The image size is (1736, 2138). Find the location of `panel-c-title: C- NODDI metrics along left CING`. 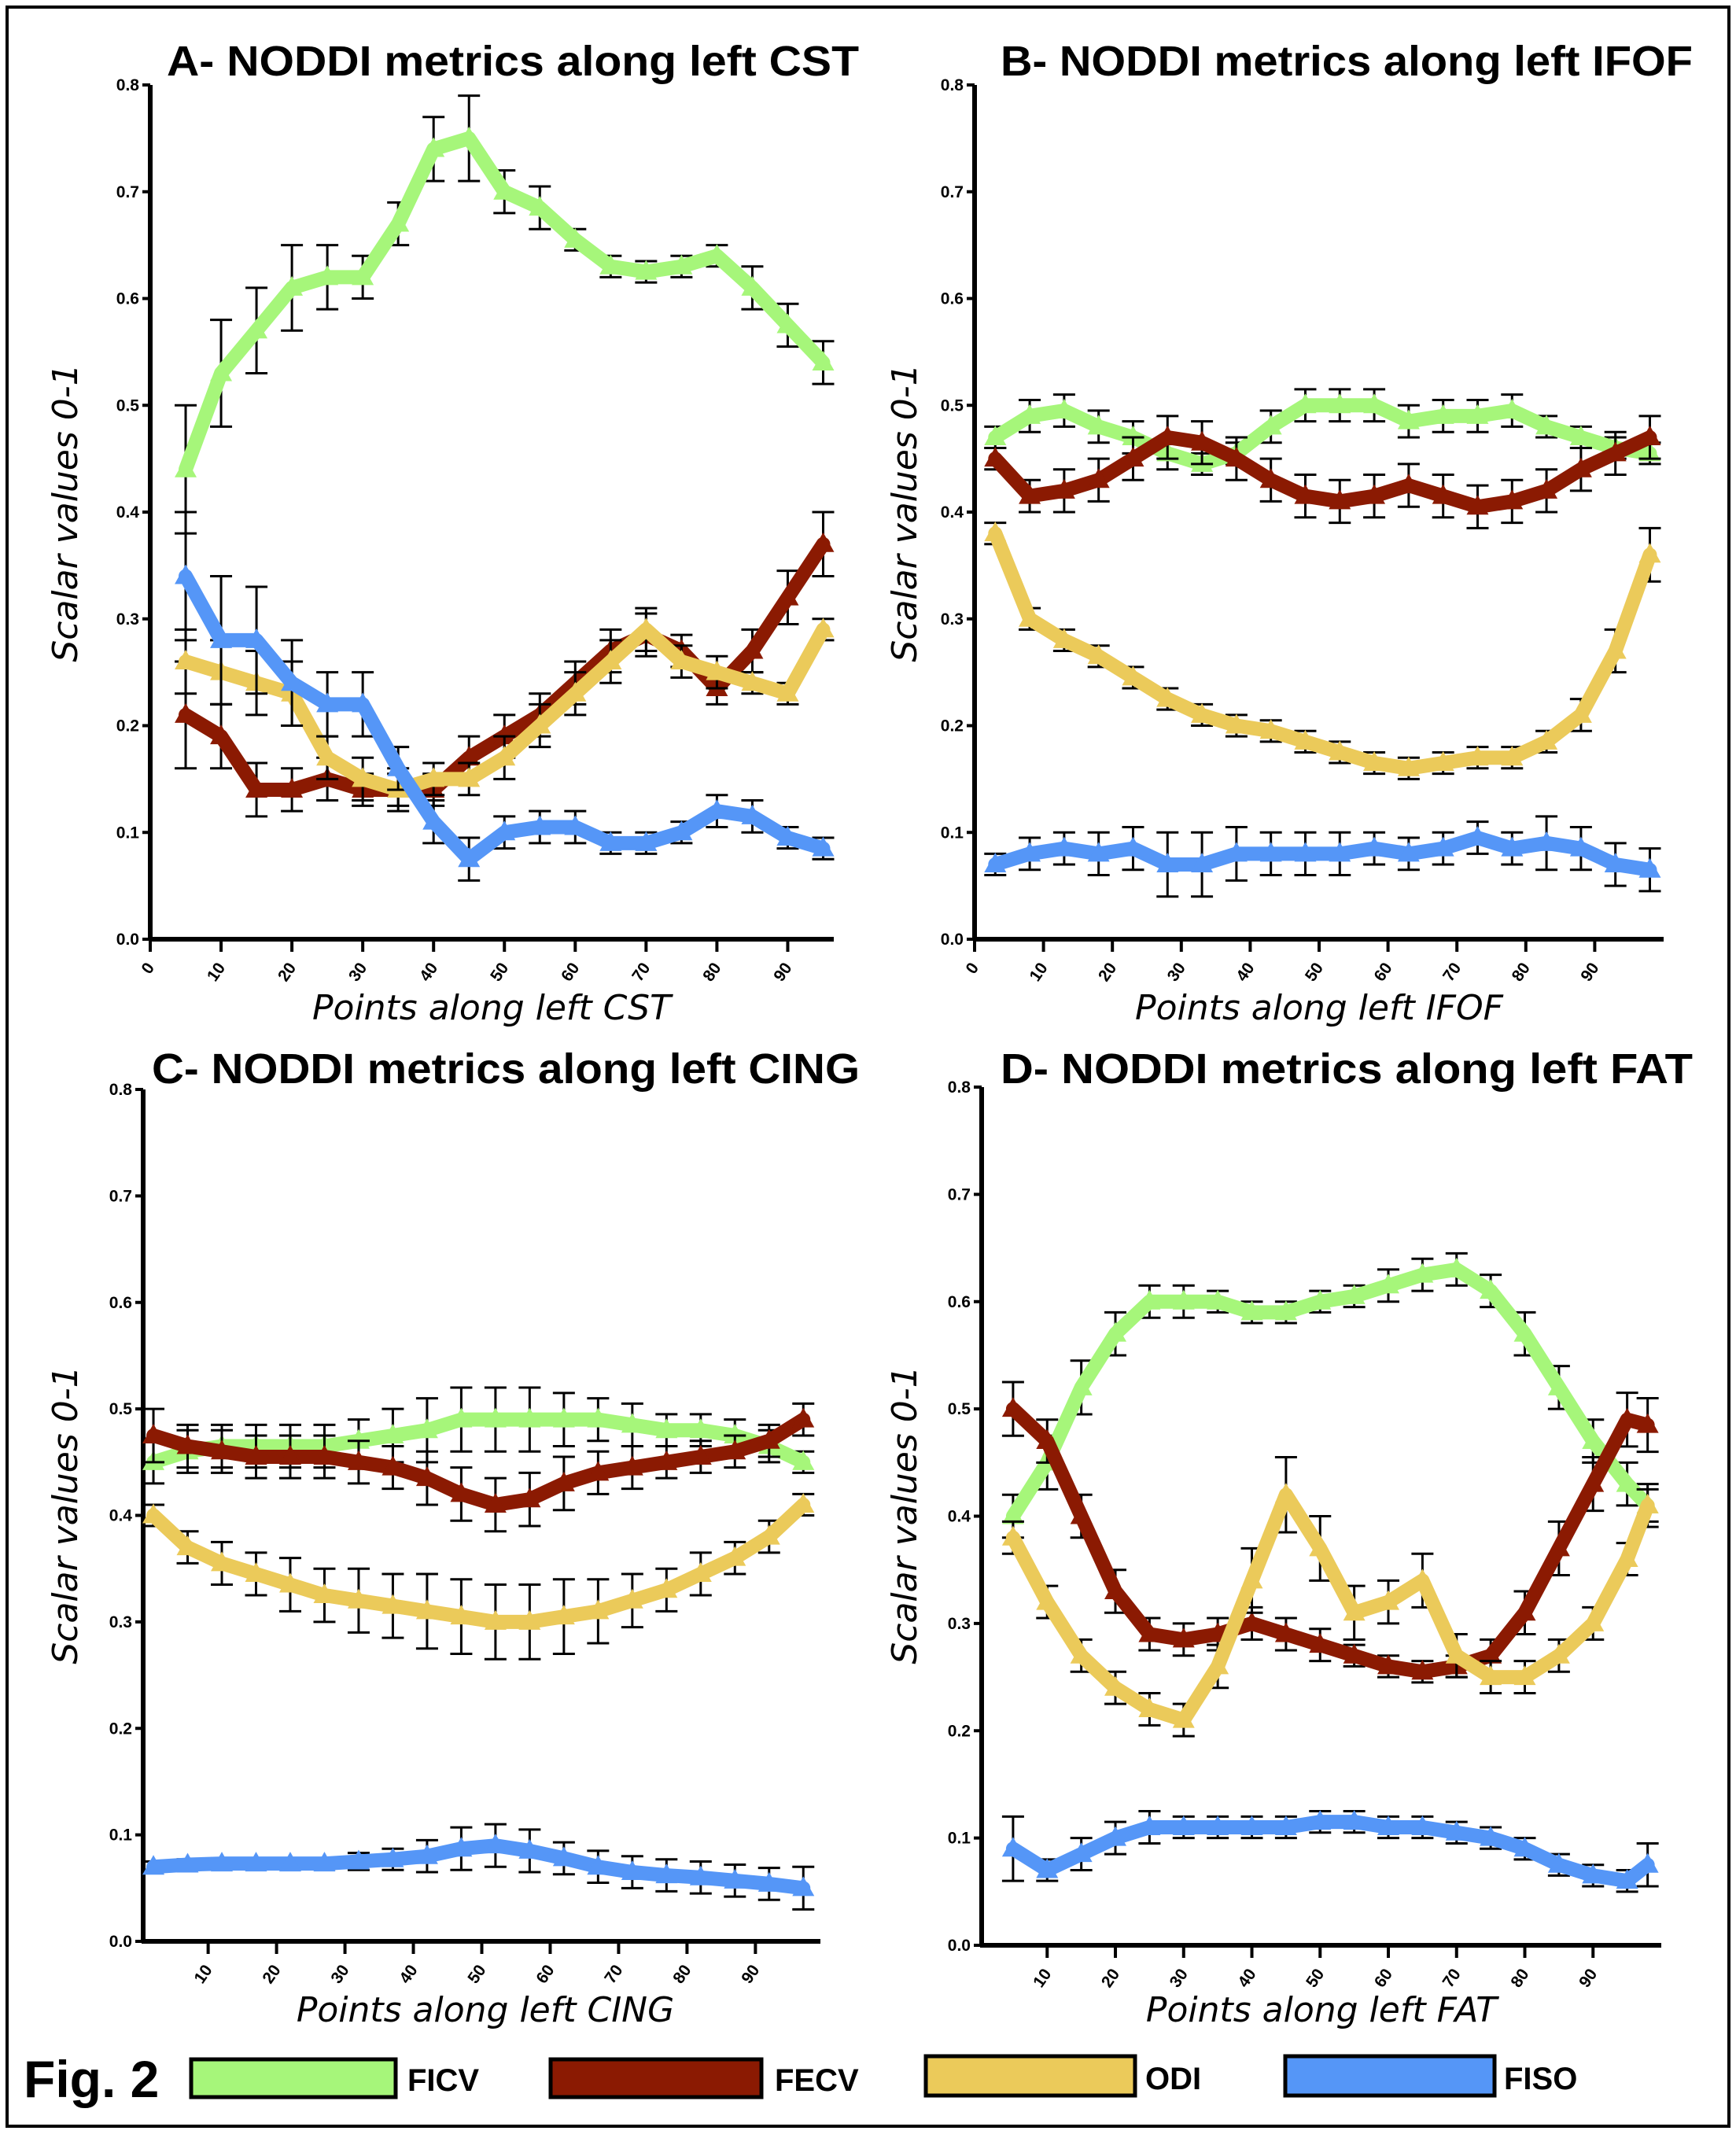

panel-c-title: C- NODDI metrics along left CING is located at coordinates (506, 1069).